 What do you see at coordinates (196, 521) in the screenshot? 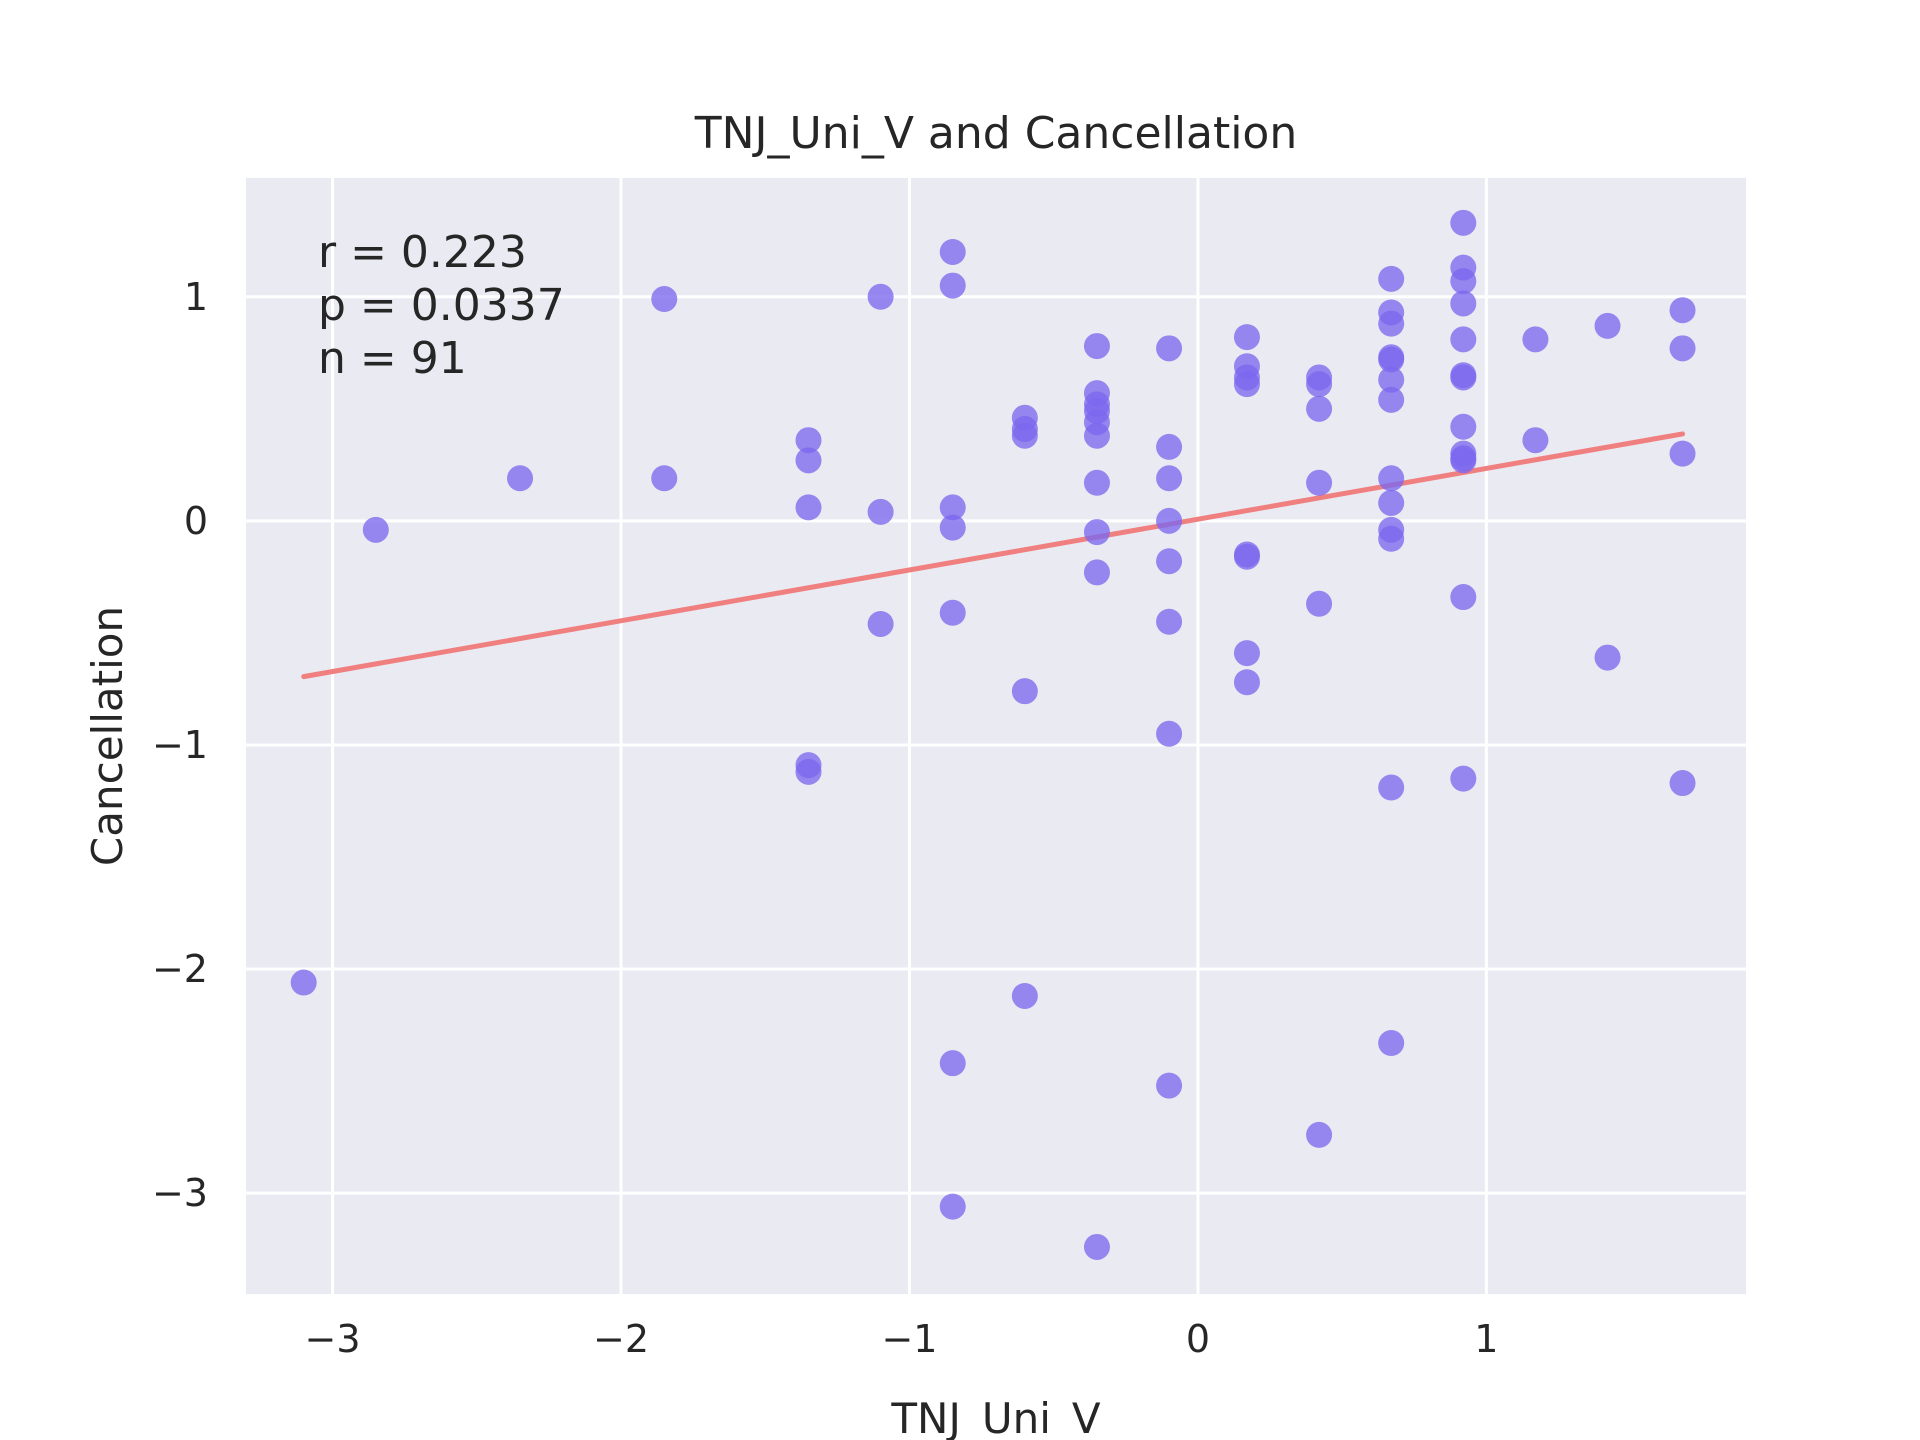
I see `y-tick-label: 0` at bounding box center [196, 521].